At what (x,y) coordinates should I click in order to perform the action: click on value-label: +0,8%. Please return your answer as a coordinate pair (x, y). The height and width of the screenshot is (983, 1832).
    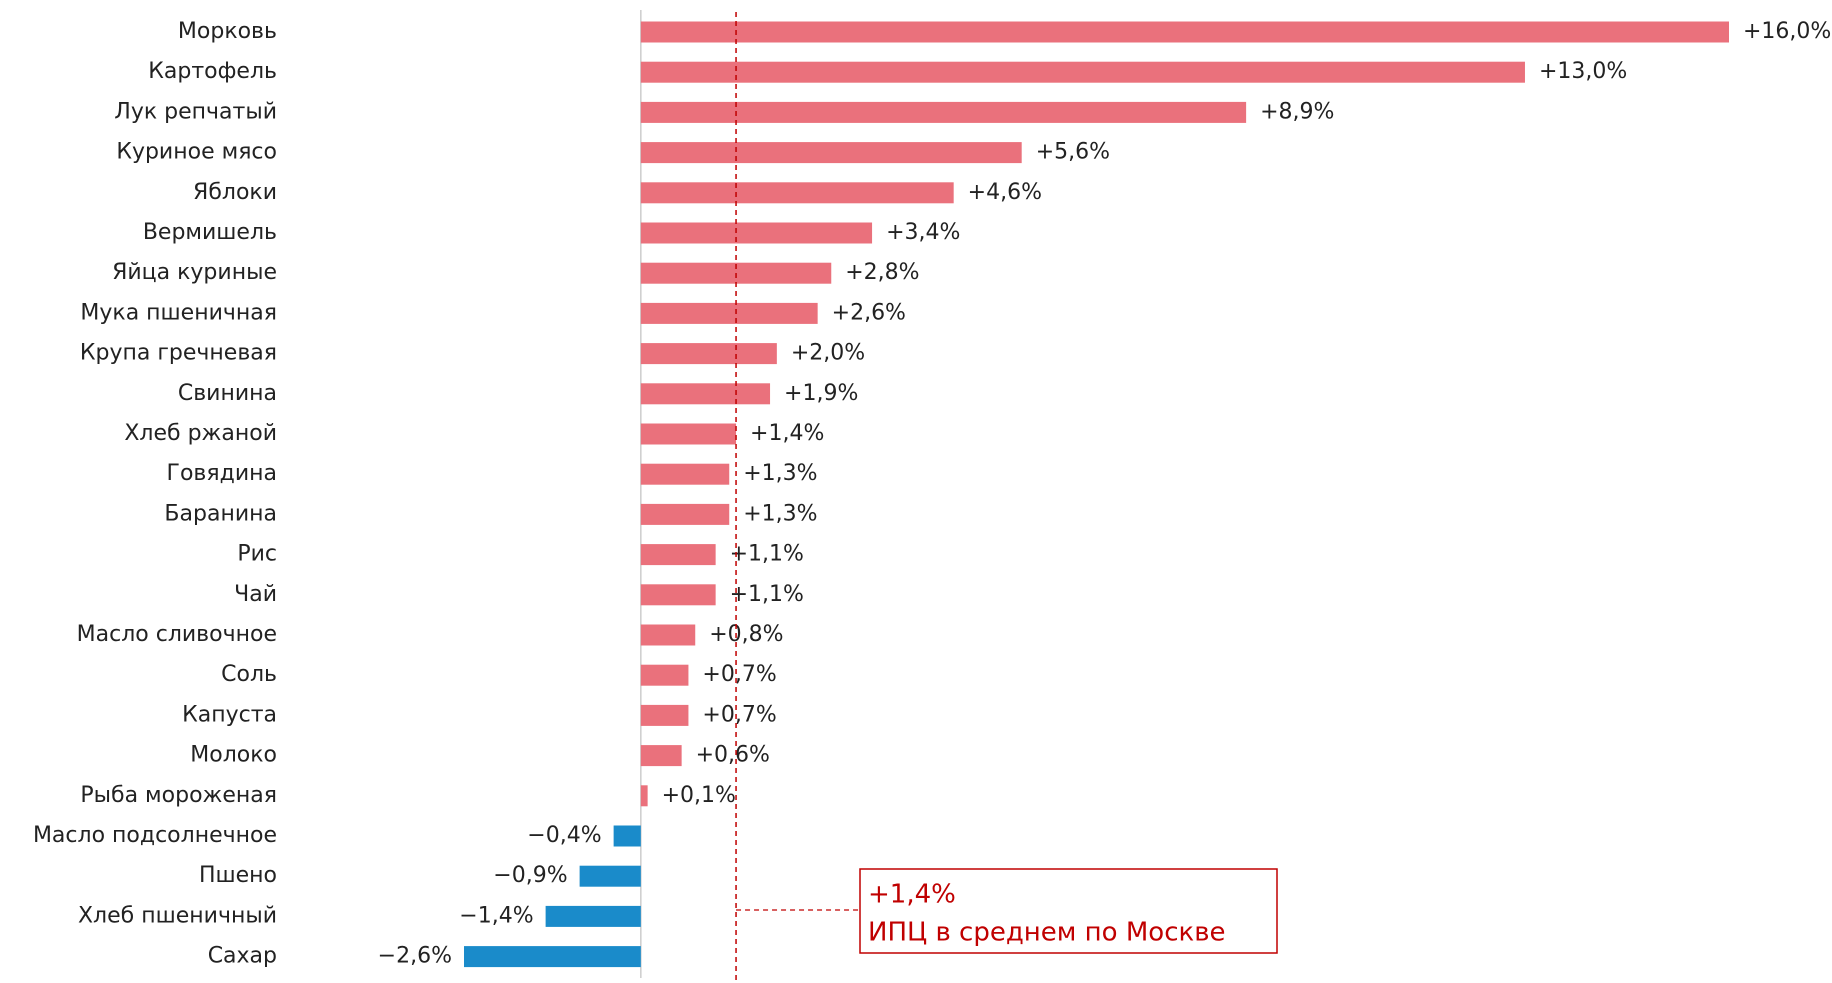
    Looking at the image, I should click on (746, 634).